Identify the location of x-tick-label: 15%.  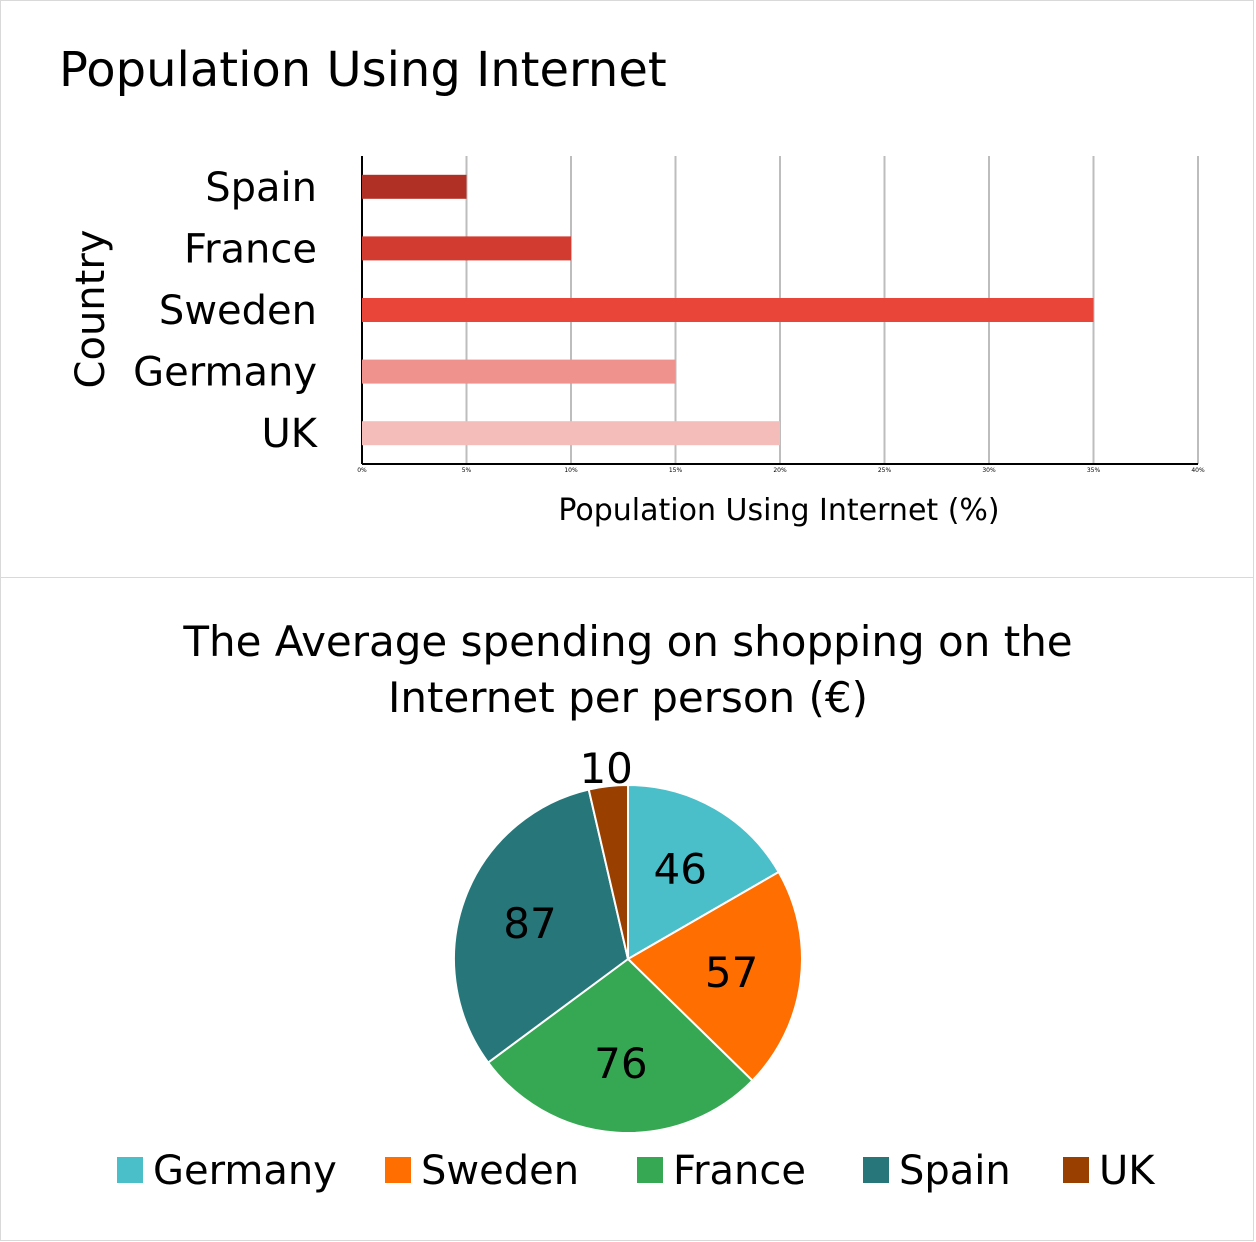
(676, 470).